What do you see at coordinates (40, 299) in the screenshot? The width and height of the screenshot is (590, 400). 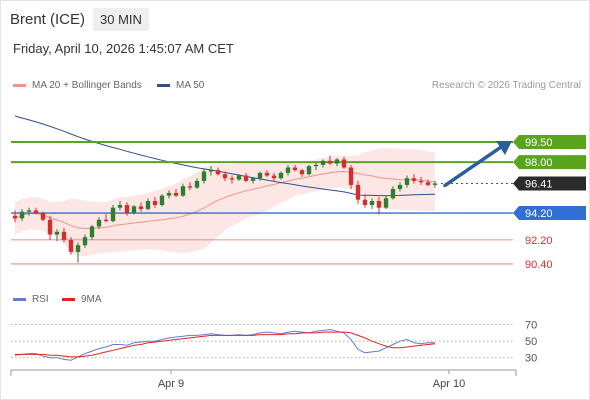 I see `legend-rsi-label: RSI` at bounding box center [40, 299].